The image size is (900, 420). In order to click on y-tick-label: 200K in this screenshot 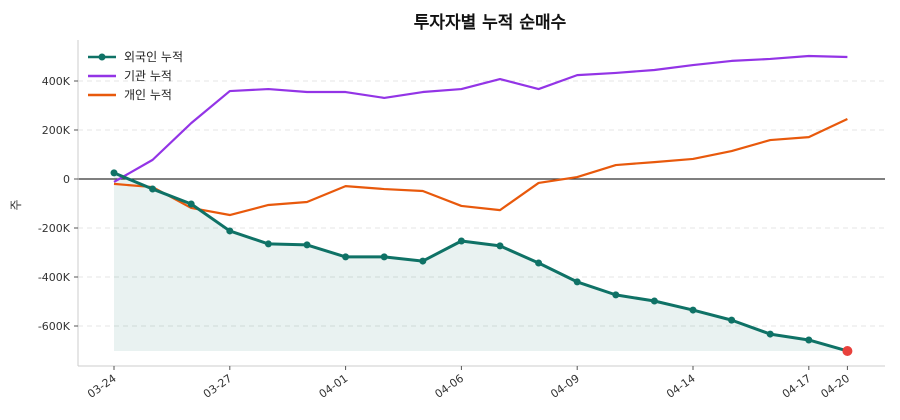, I will do `click(56, 130)`.